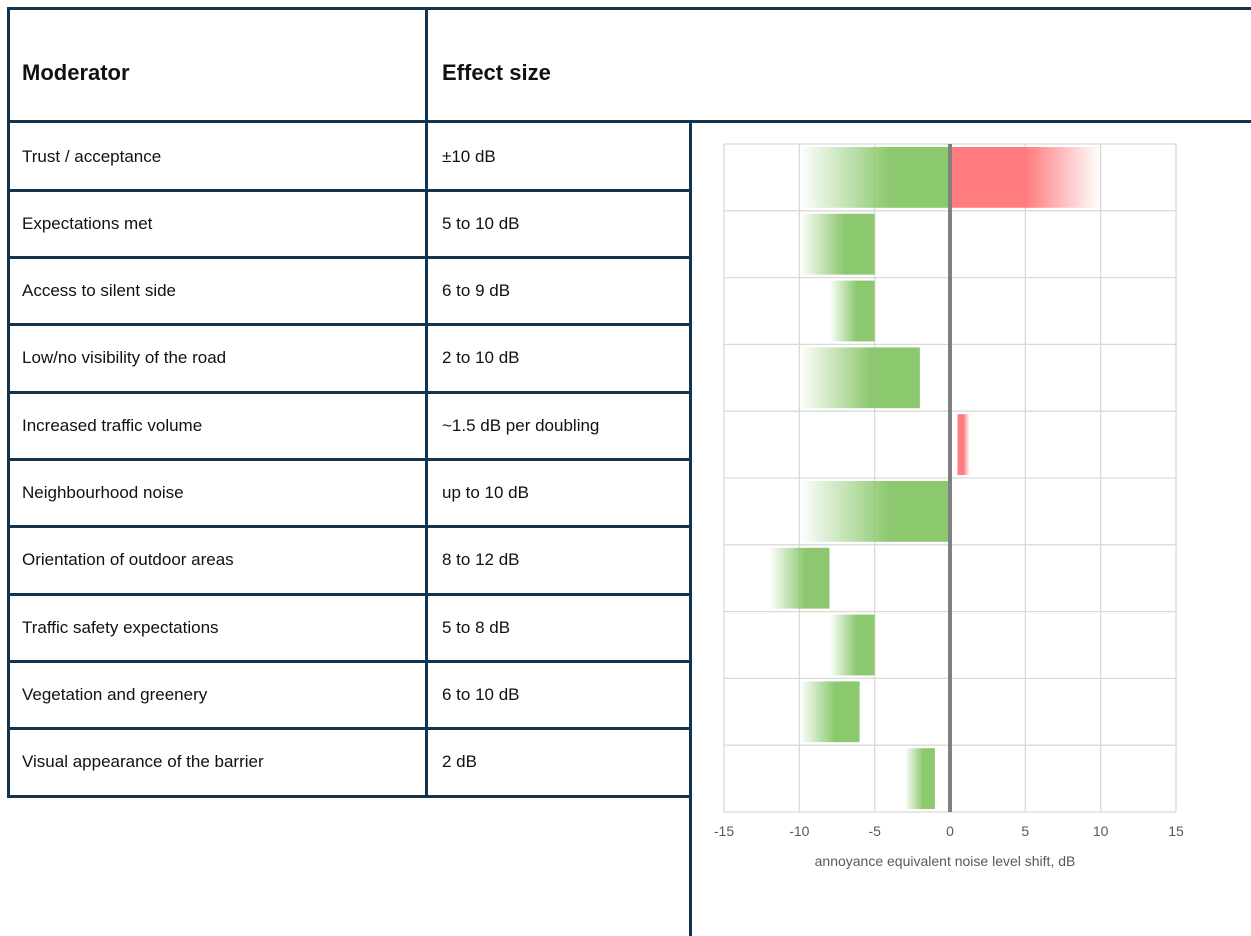 The height and width of the screenshot is (936, 1251). Describe the element at coordinates (481, 223) in the screenshot. I see `table-cell-effect-size: 5 to 10 dB` at that location.